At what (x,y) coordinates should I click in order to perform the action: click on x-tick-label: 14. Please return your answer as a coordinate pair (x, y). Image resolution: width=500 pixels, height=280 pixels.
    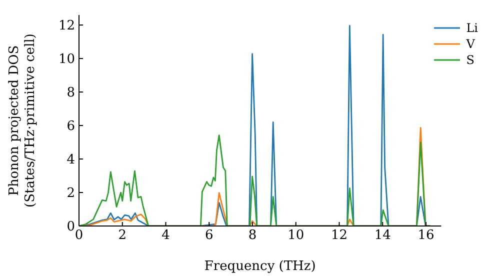
    Looking at the image, I should click on (382, 236).